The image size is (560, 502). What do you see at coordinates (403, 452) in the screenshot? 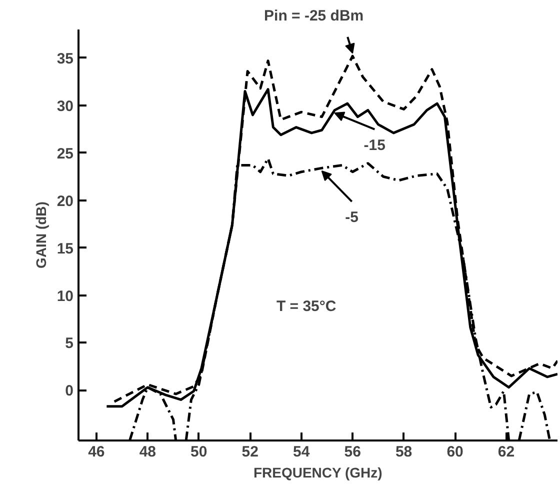
I see `x-tick-label: 58` at bounding box center [403, 452].